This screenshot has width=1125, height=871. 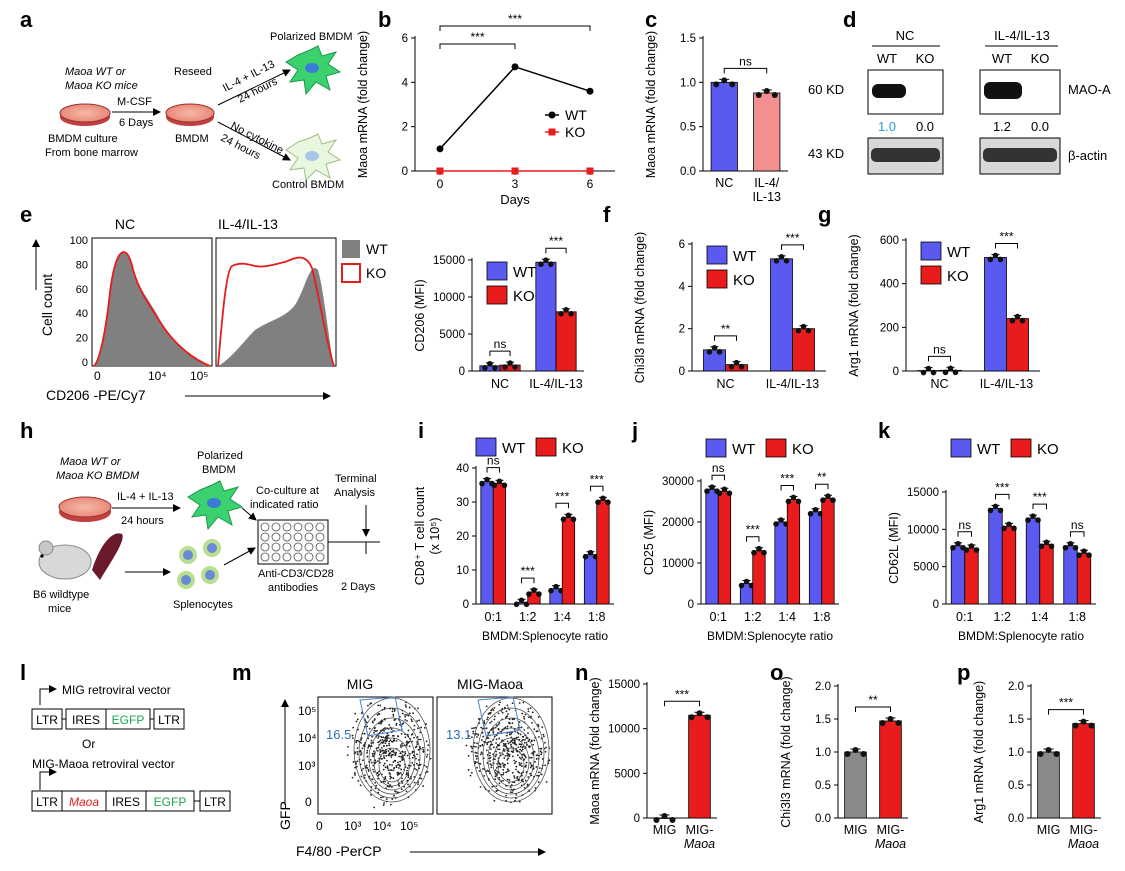 I want to click on data-point, so click(x=590, y=171).